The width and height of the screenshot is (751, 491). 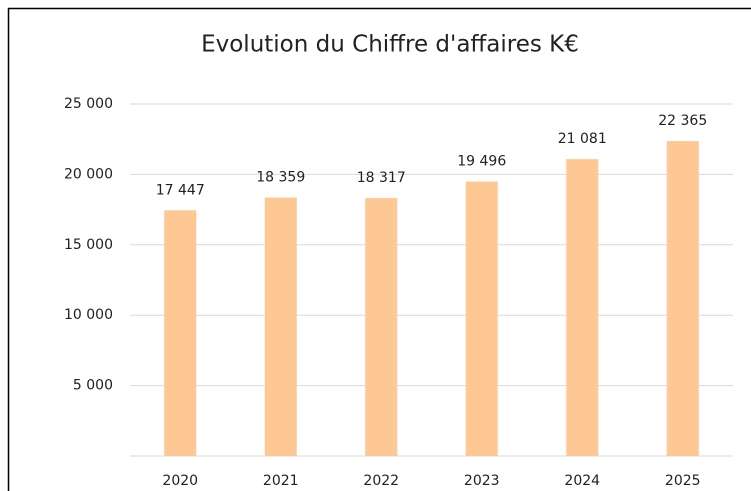 I want to click on value-label: 21 081, so click(x=582, y=139).